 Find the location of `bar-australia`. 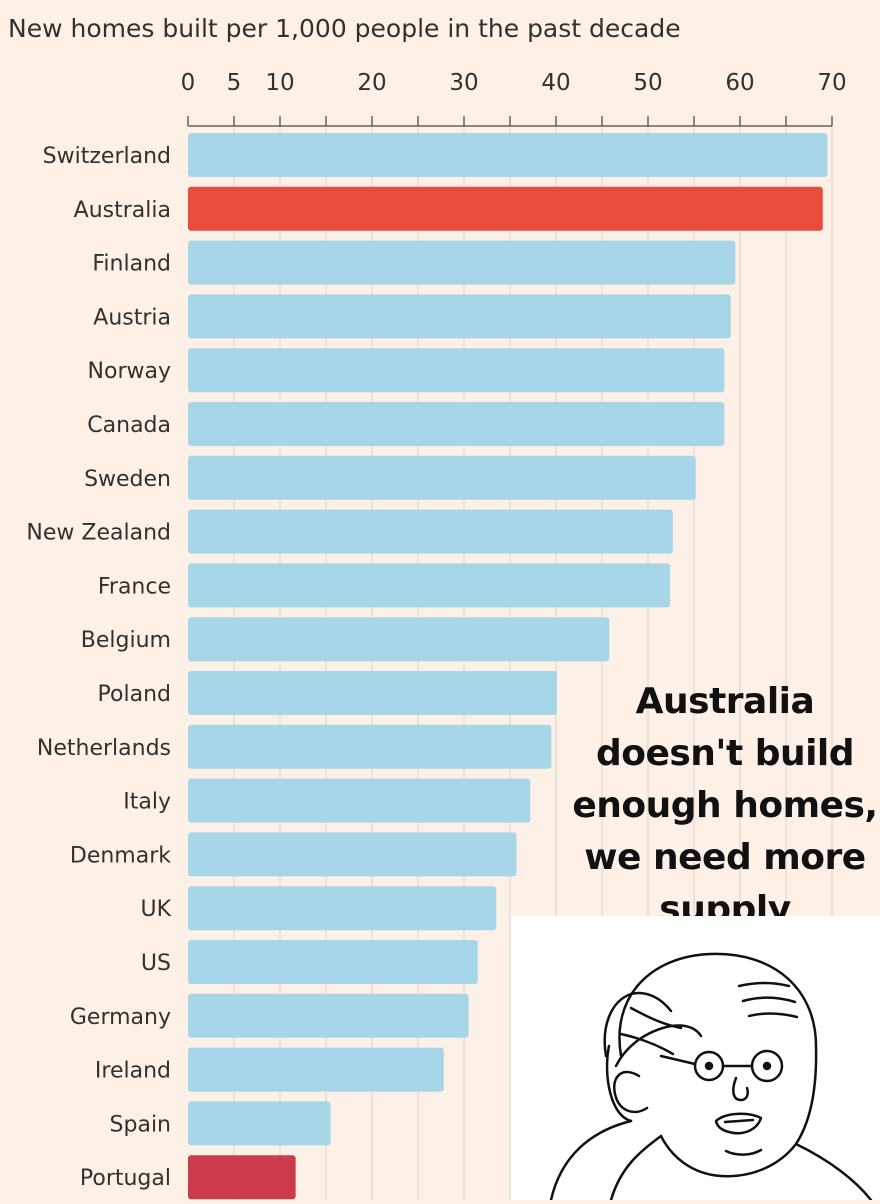

bar-australia is located at coordinates (505, 208).